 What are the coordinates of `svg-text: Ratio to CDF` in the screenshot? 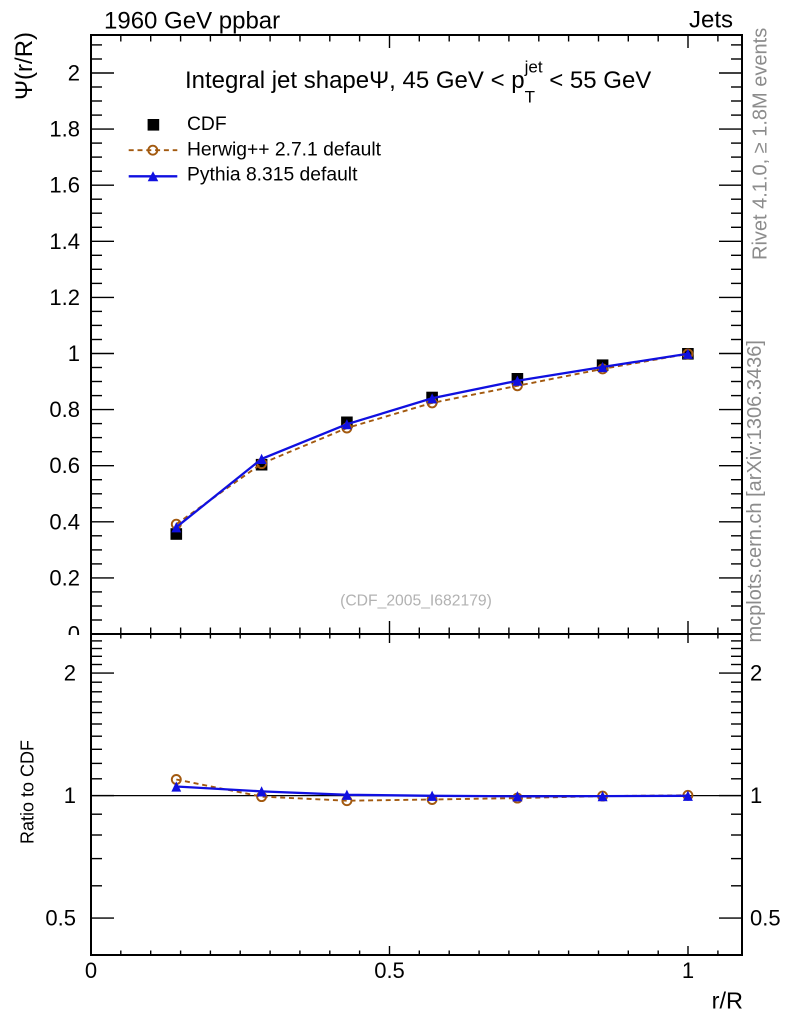 It's located at (28, 792).